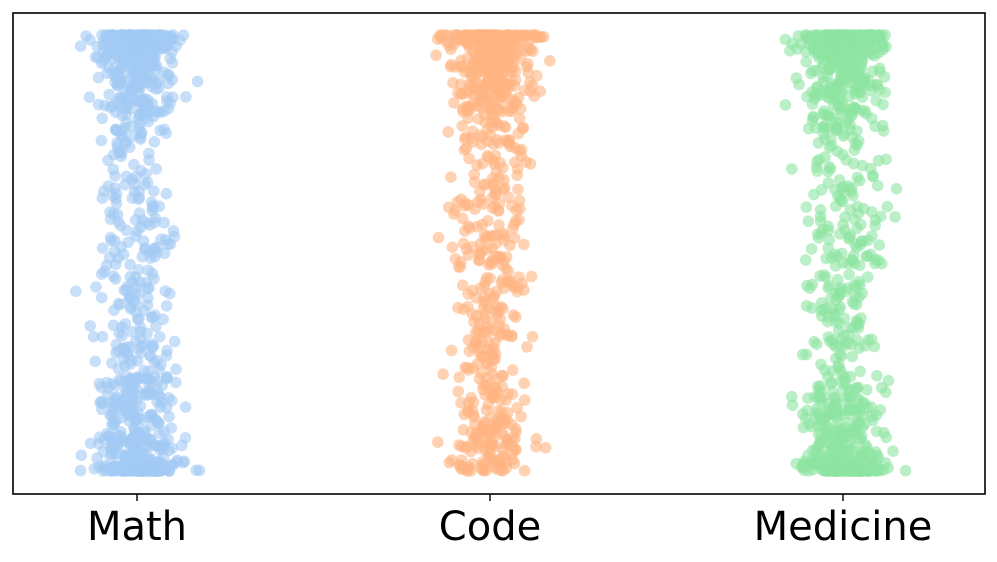 This screenshot has width=997, height=562. I want to click on x-tick-label-medicine: Medicine, so click(843, 527).